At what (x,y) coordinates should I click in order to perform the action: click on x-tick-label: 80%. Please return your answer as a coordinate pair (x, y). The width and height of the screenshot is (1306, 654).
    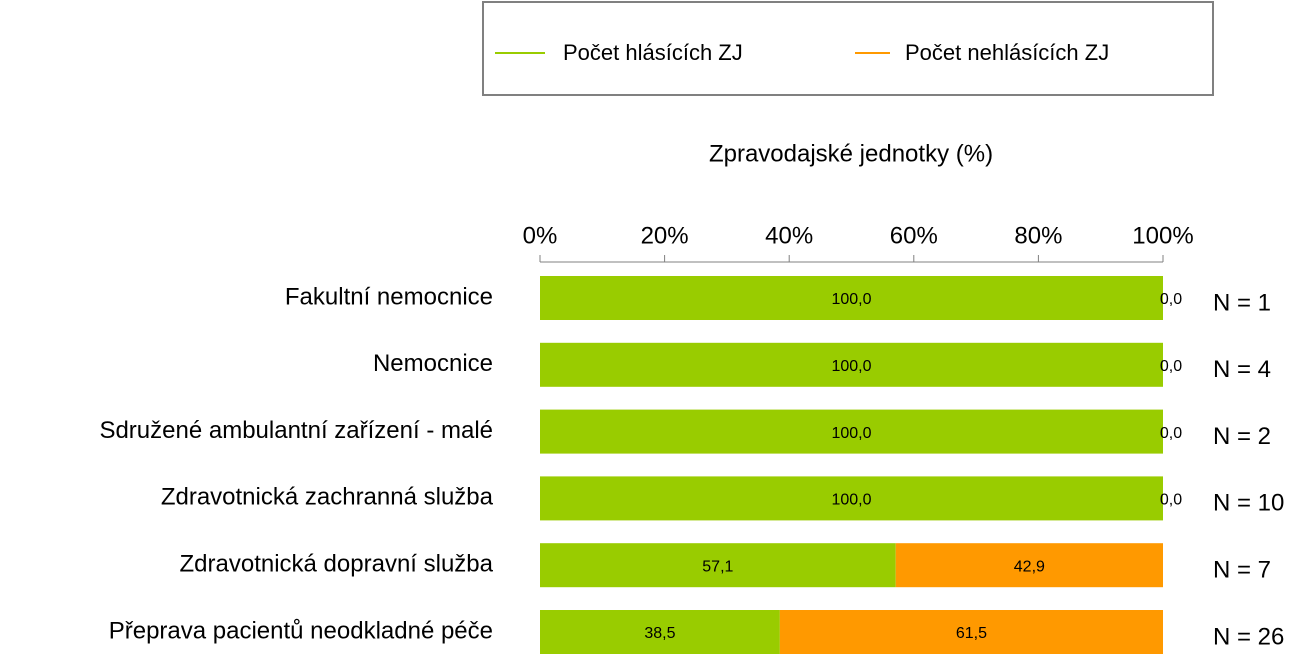
    Looking at the image, I should click on (1038, 235).